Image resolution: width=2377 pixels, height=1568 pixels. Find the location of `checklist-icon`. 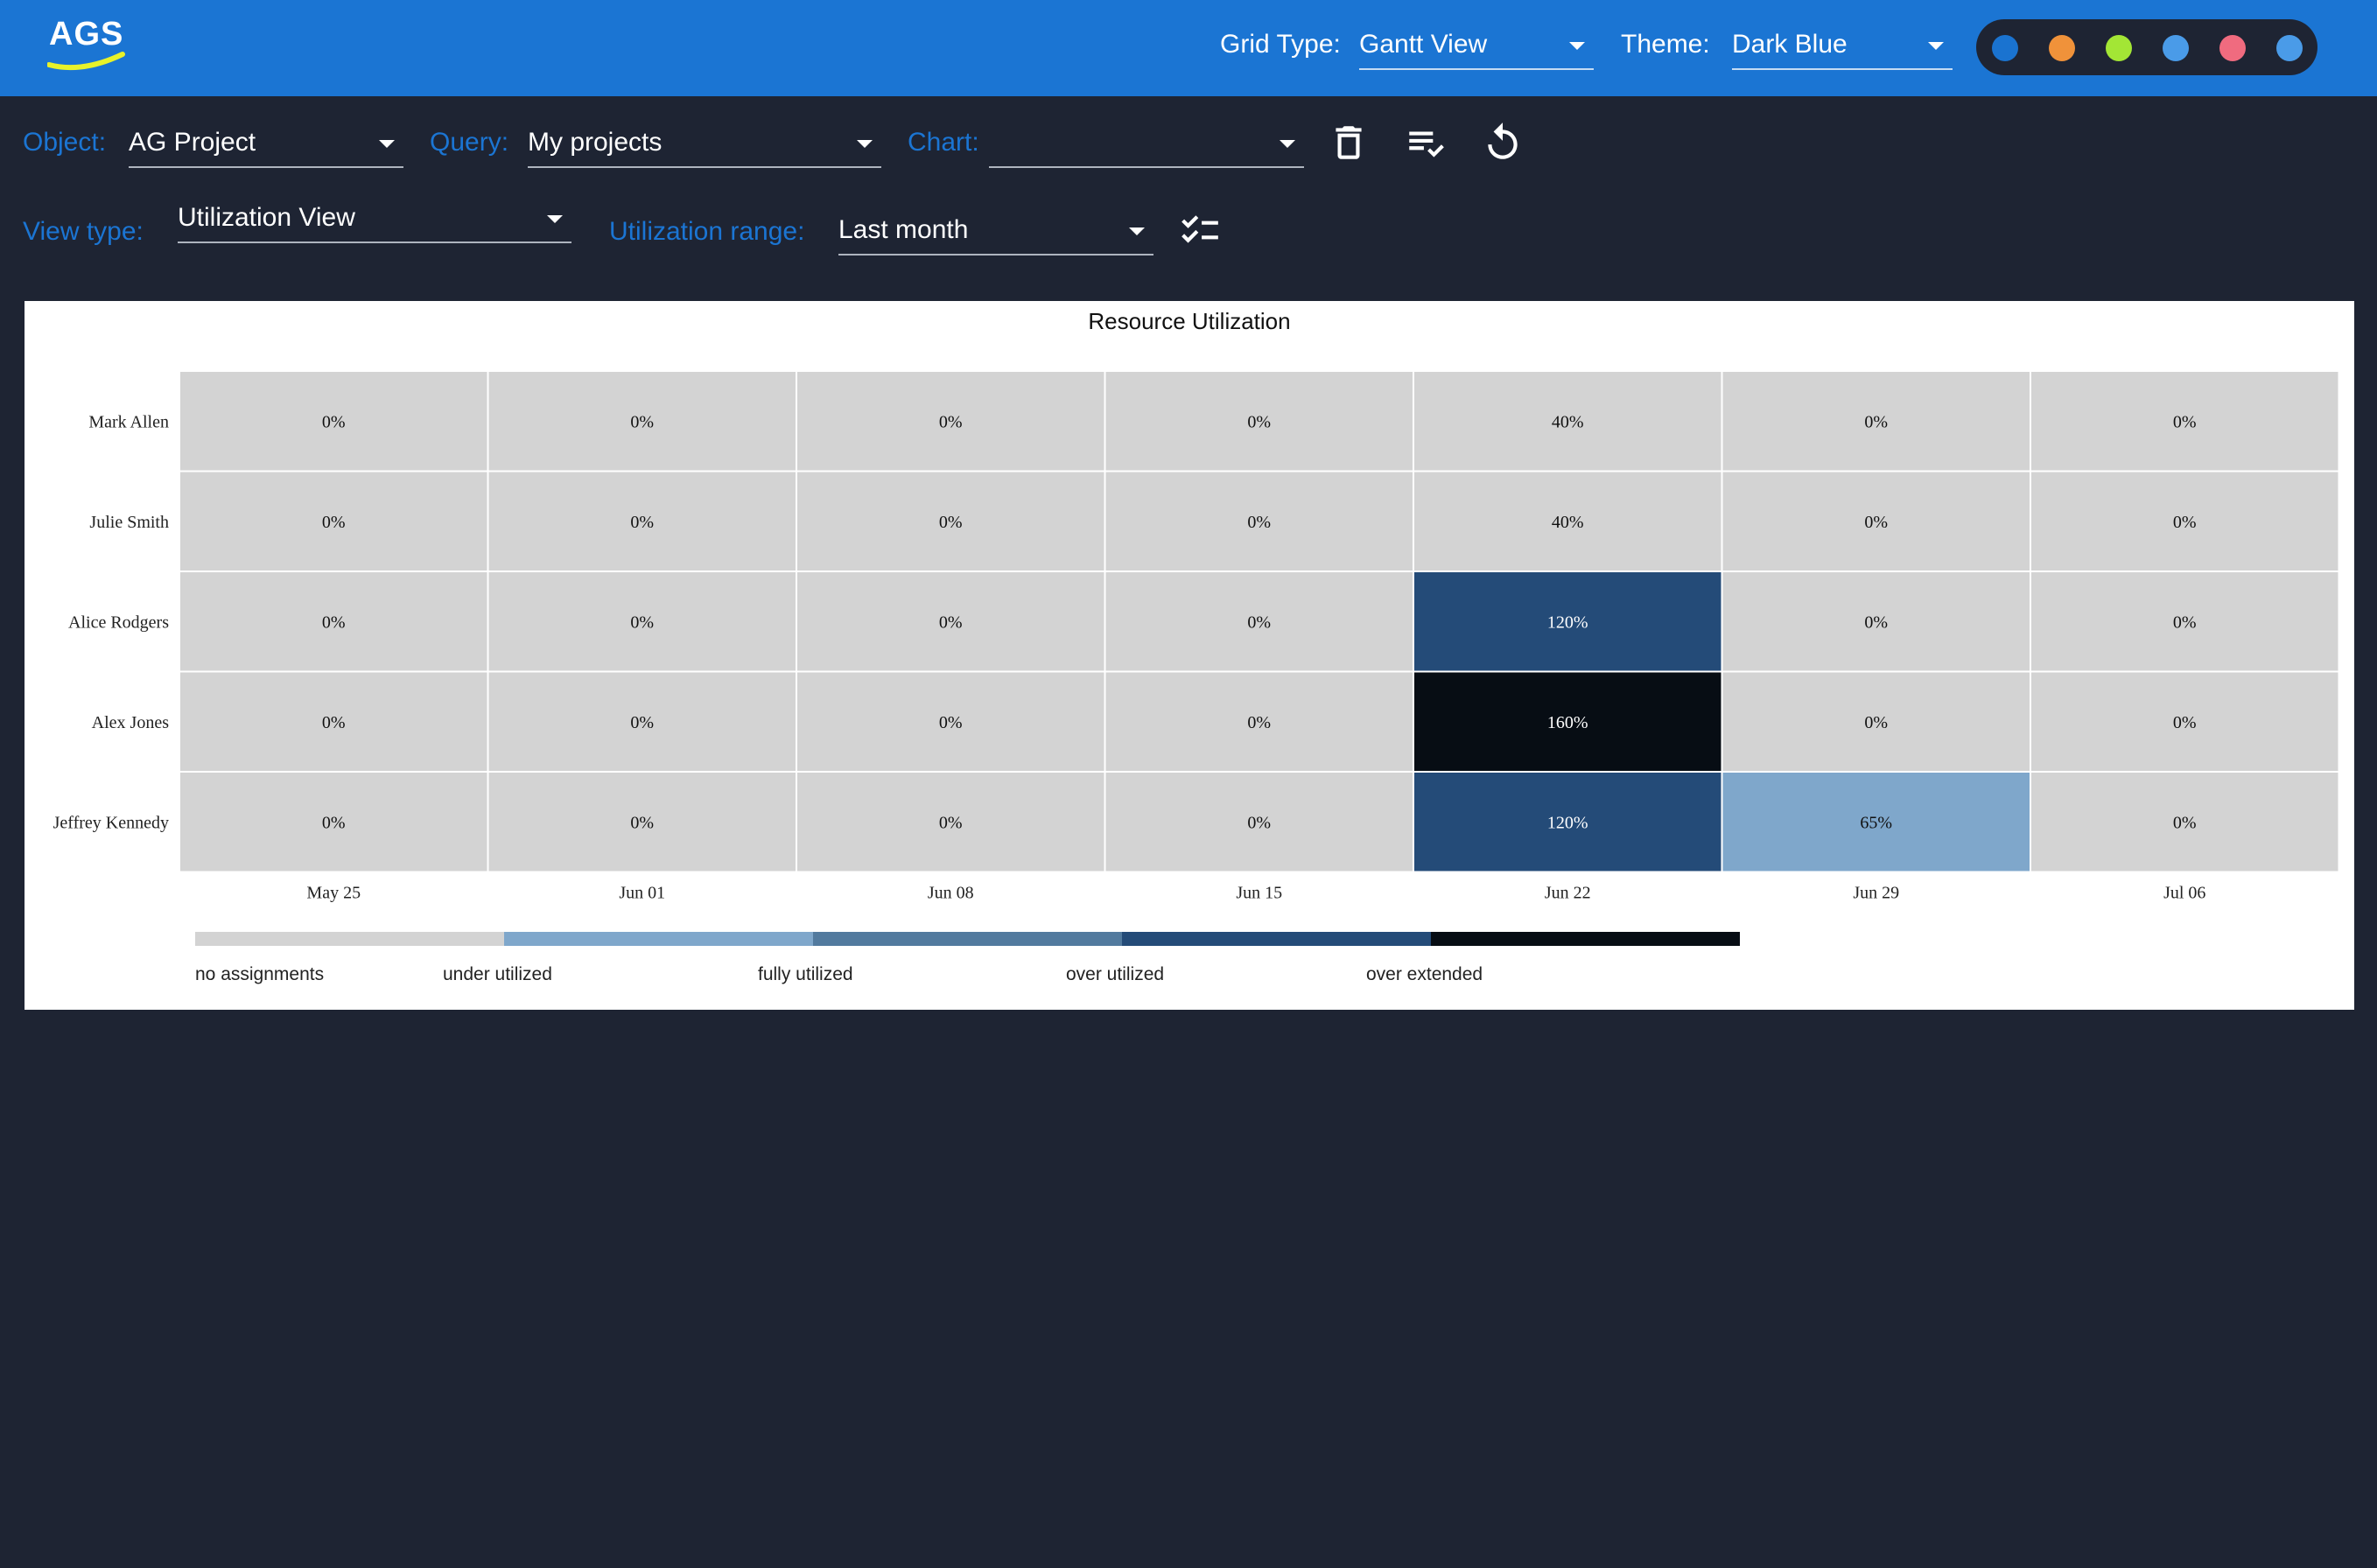

checklist-icon is located at coordinates (1199, 229).